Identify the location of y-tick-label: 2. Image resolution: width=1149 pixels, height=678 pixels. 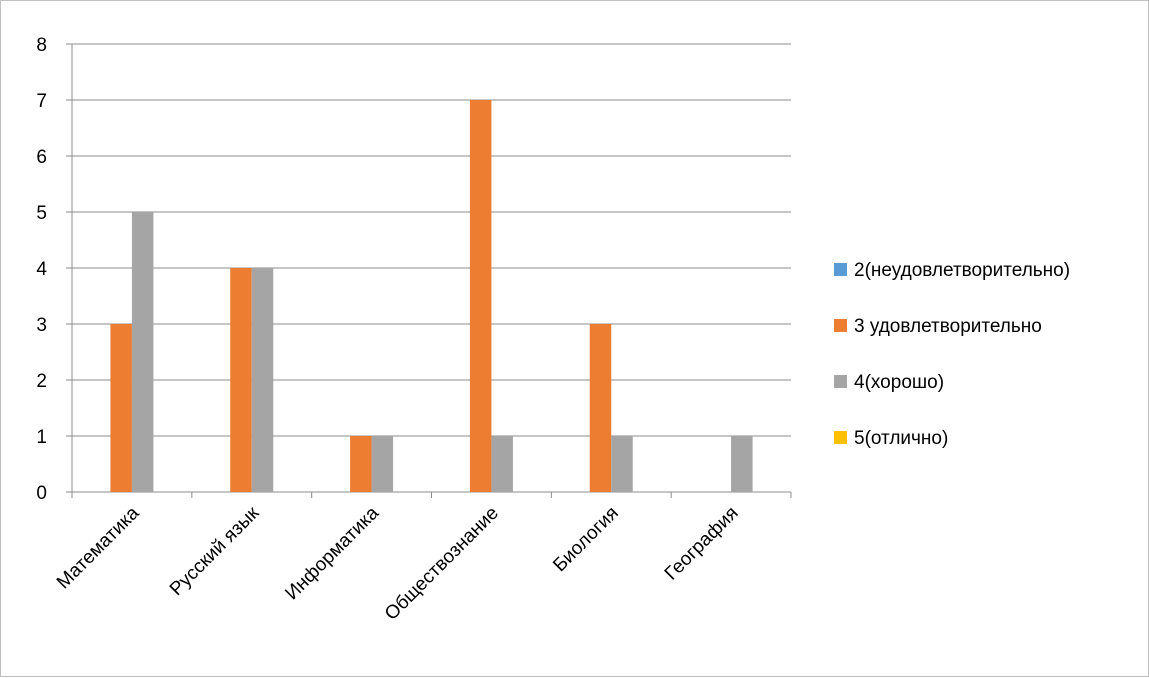
(41, 381).